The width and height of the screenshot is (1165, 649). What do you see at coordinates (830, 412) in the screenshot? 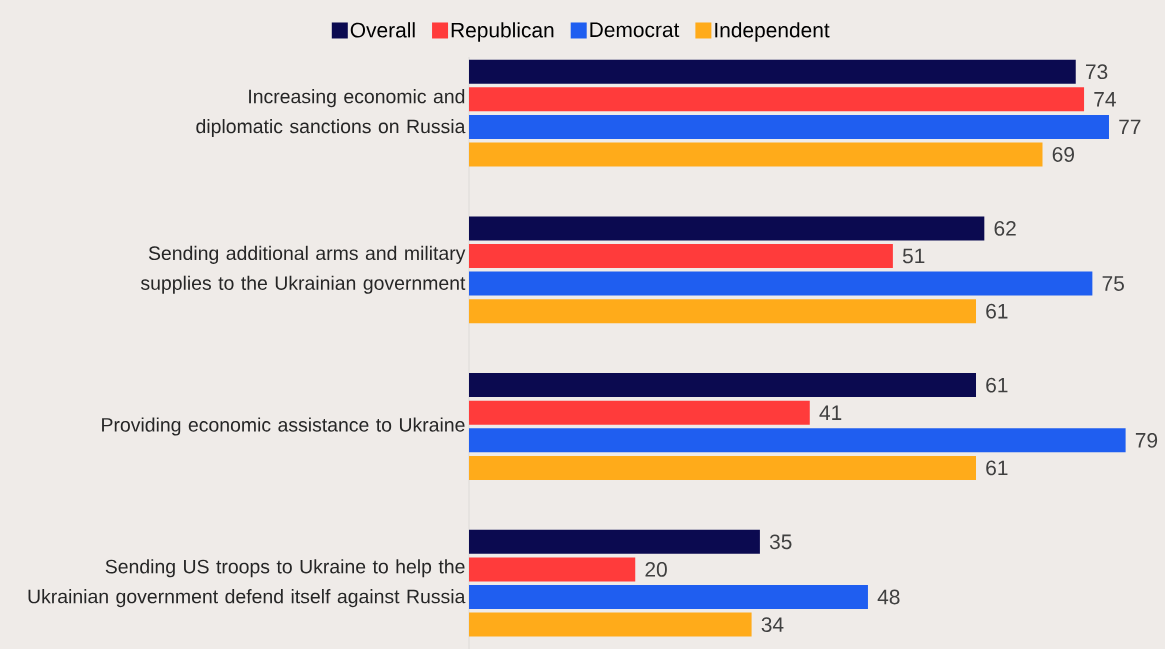
I see `data-label: 41` at bounding box center [830, 412].